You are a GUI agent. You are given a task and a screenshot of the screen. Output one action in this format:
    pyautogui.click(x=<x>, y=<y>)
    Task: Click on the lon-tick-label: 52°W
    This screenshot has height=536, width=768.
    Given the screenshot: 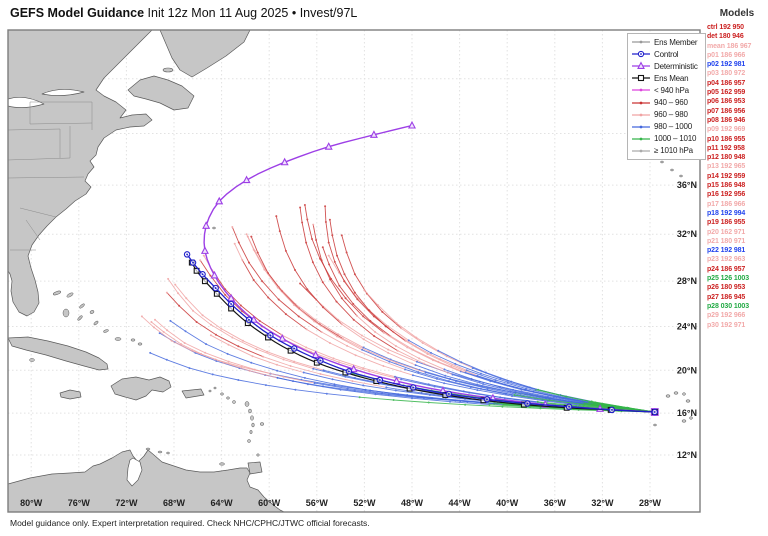 What is the action you would take?
    pyautogui.click(x=364, y=503)
    